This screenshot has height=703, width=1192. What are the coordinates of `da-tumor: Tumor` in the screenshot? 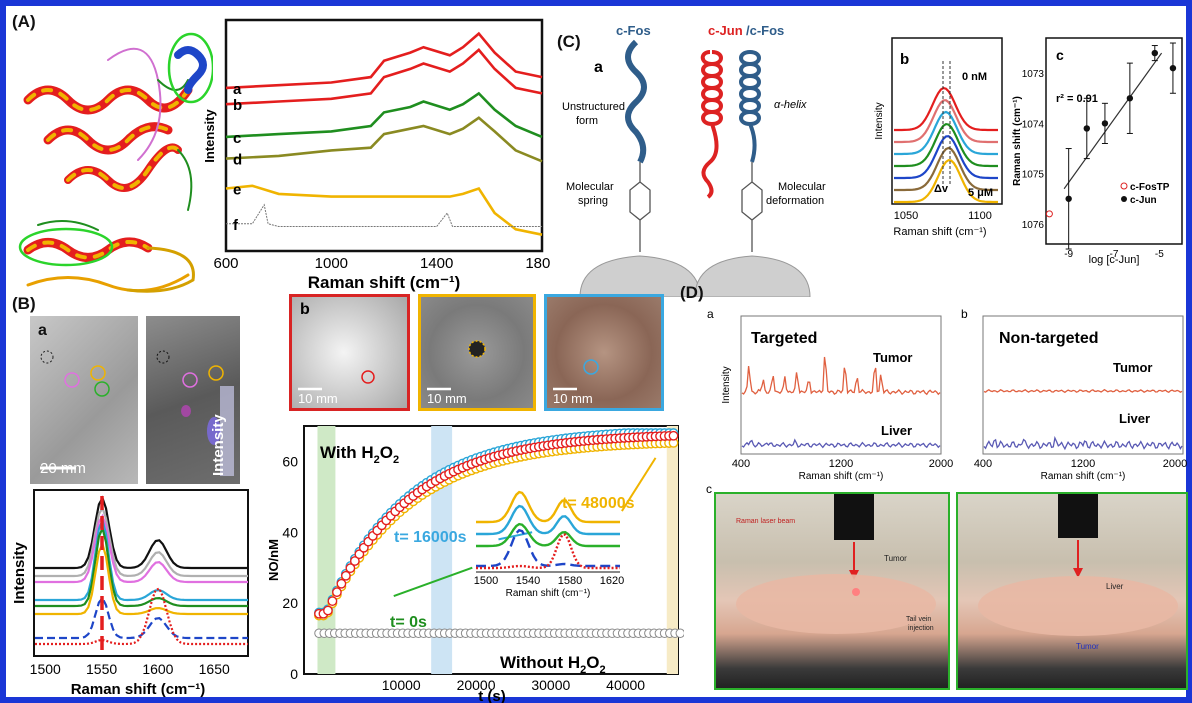 It's located at (892, 357).